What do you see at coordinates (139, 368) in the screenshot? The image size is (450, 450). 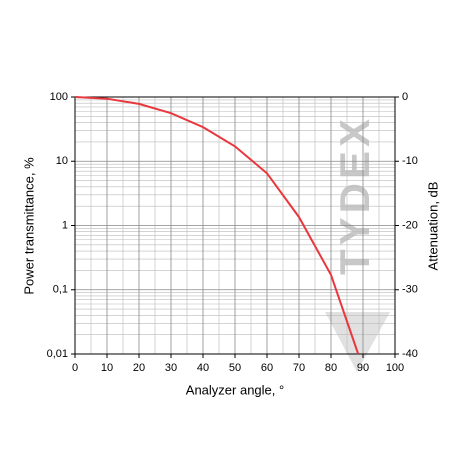 I see `x-tick-label: 20` at bounding box center [139, 368].